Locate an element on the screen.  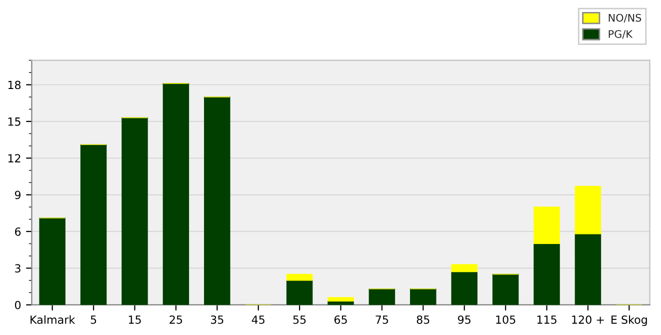
y-tick-label: 3 is located at coordinates (17, 268).